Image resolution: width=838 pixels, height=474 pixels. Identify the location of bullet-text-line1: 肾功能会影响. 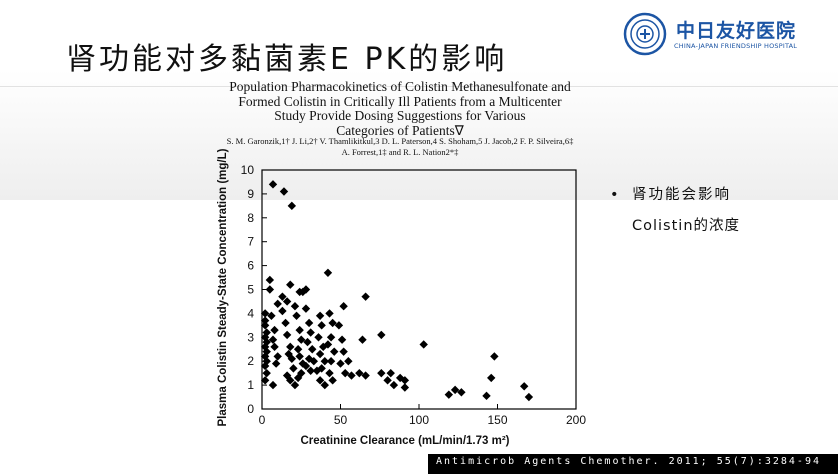
(681, 195).